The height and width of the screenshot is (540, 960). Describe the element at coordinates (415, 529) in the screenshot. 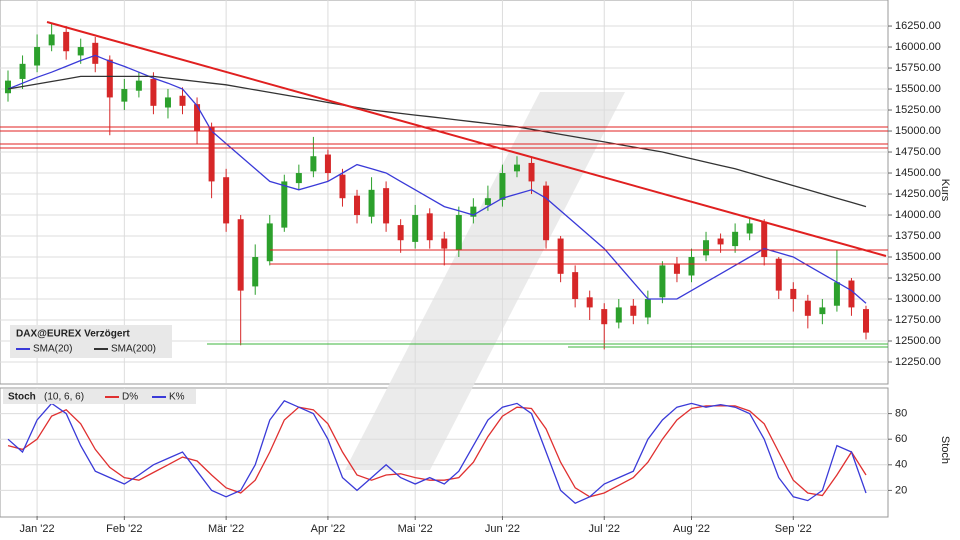

I see `x-tick-label: Mai '22` at that location.